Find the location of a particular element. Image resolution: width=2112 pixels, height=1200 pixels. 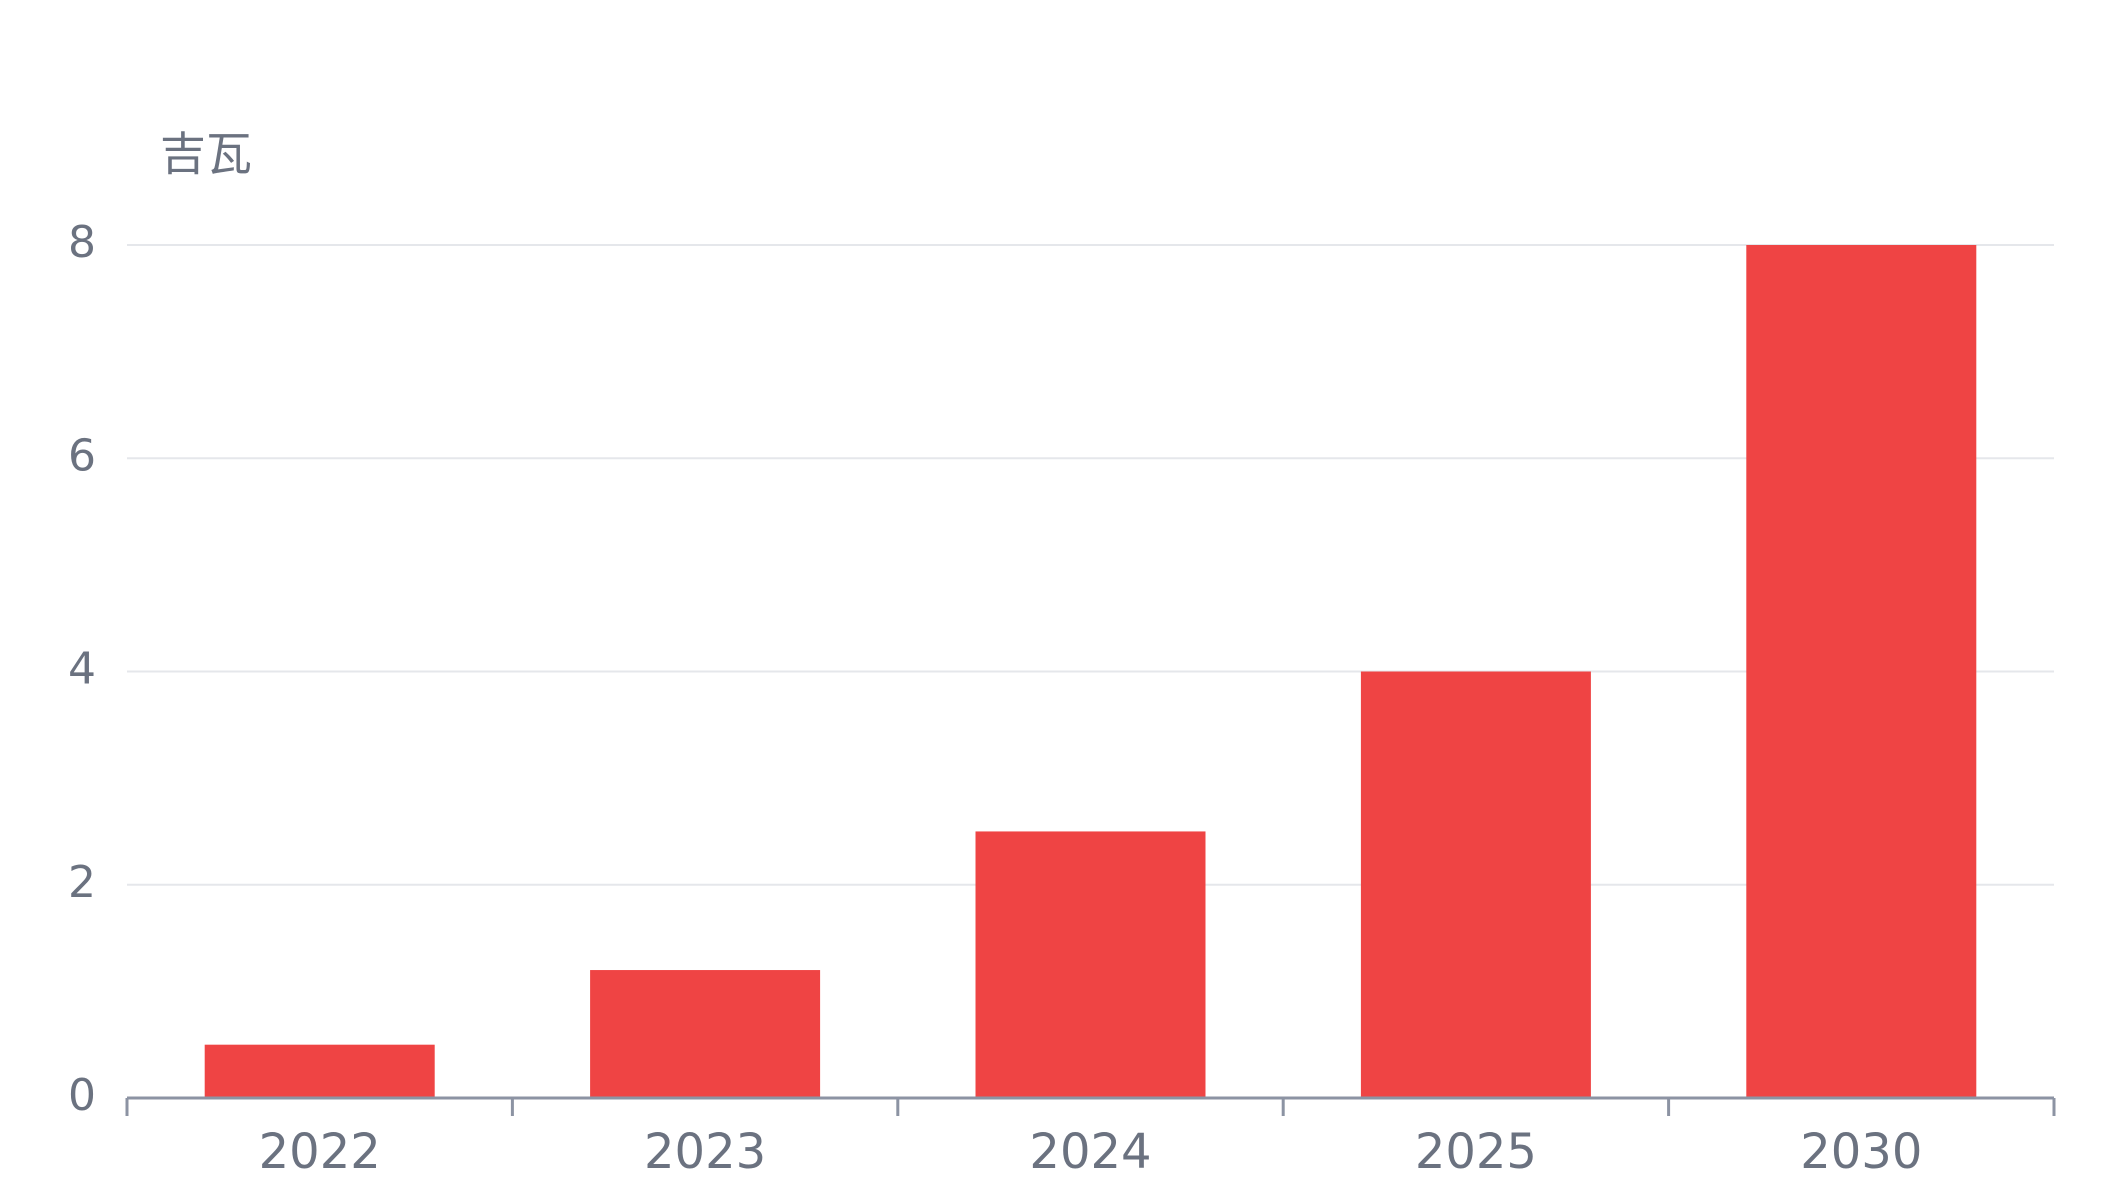

x-tick-label: 2023 is located at coordinates (705, 1152).